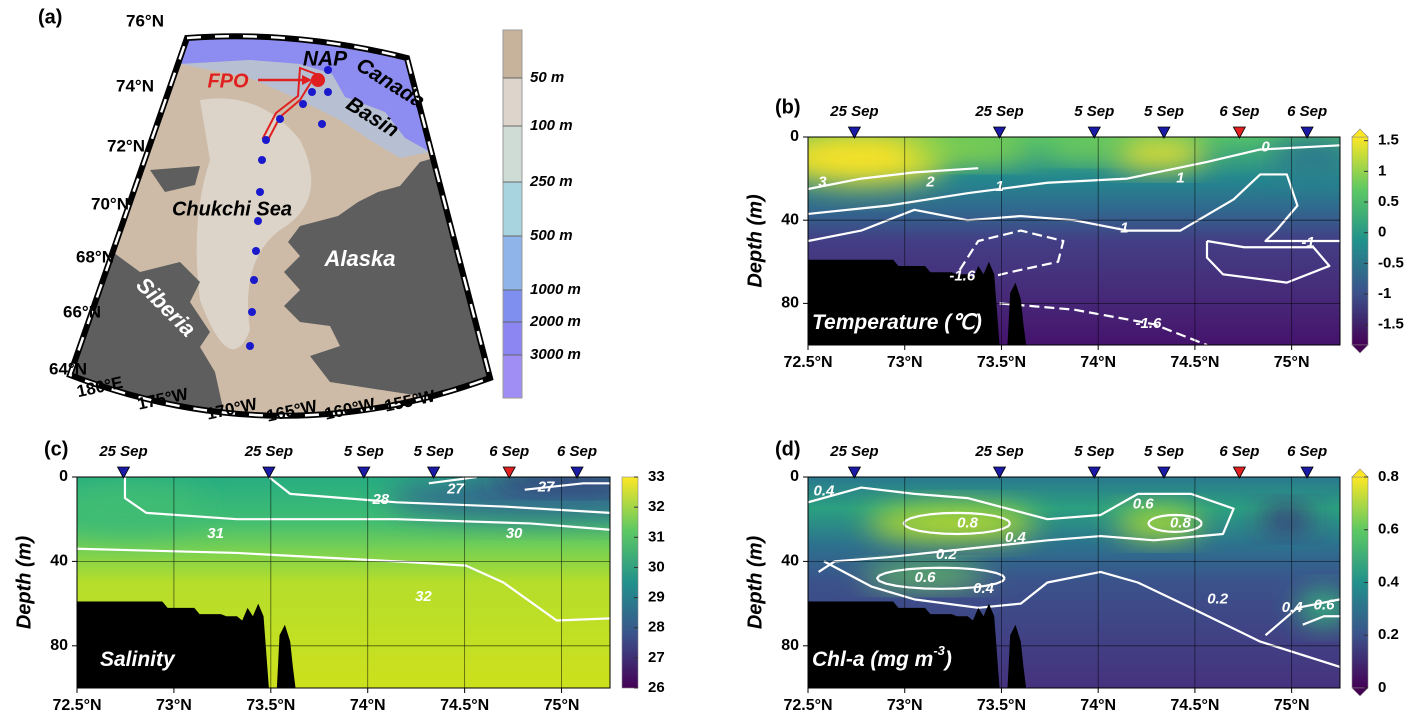  Describe the element at coordinates (1265, 146) in the screenshot. I see `contour-label: 0` at that location.